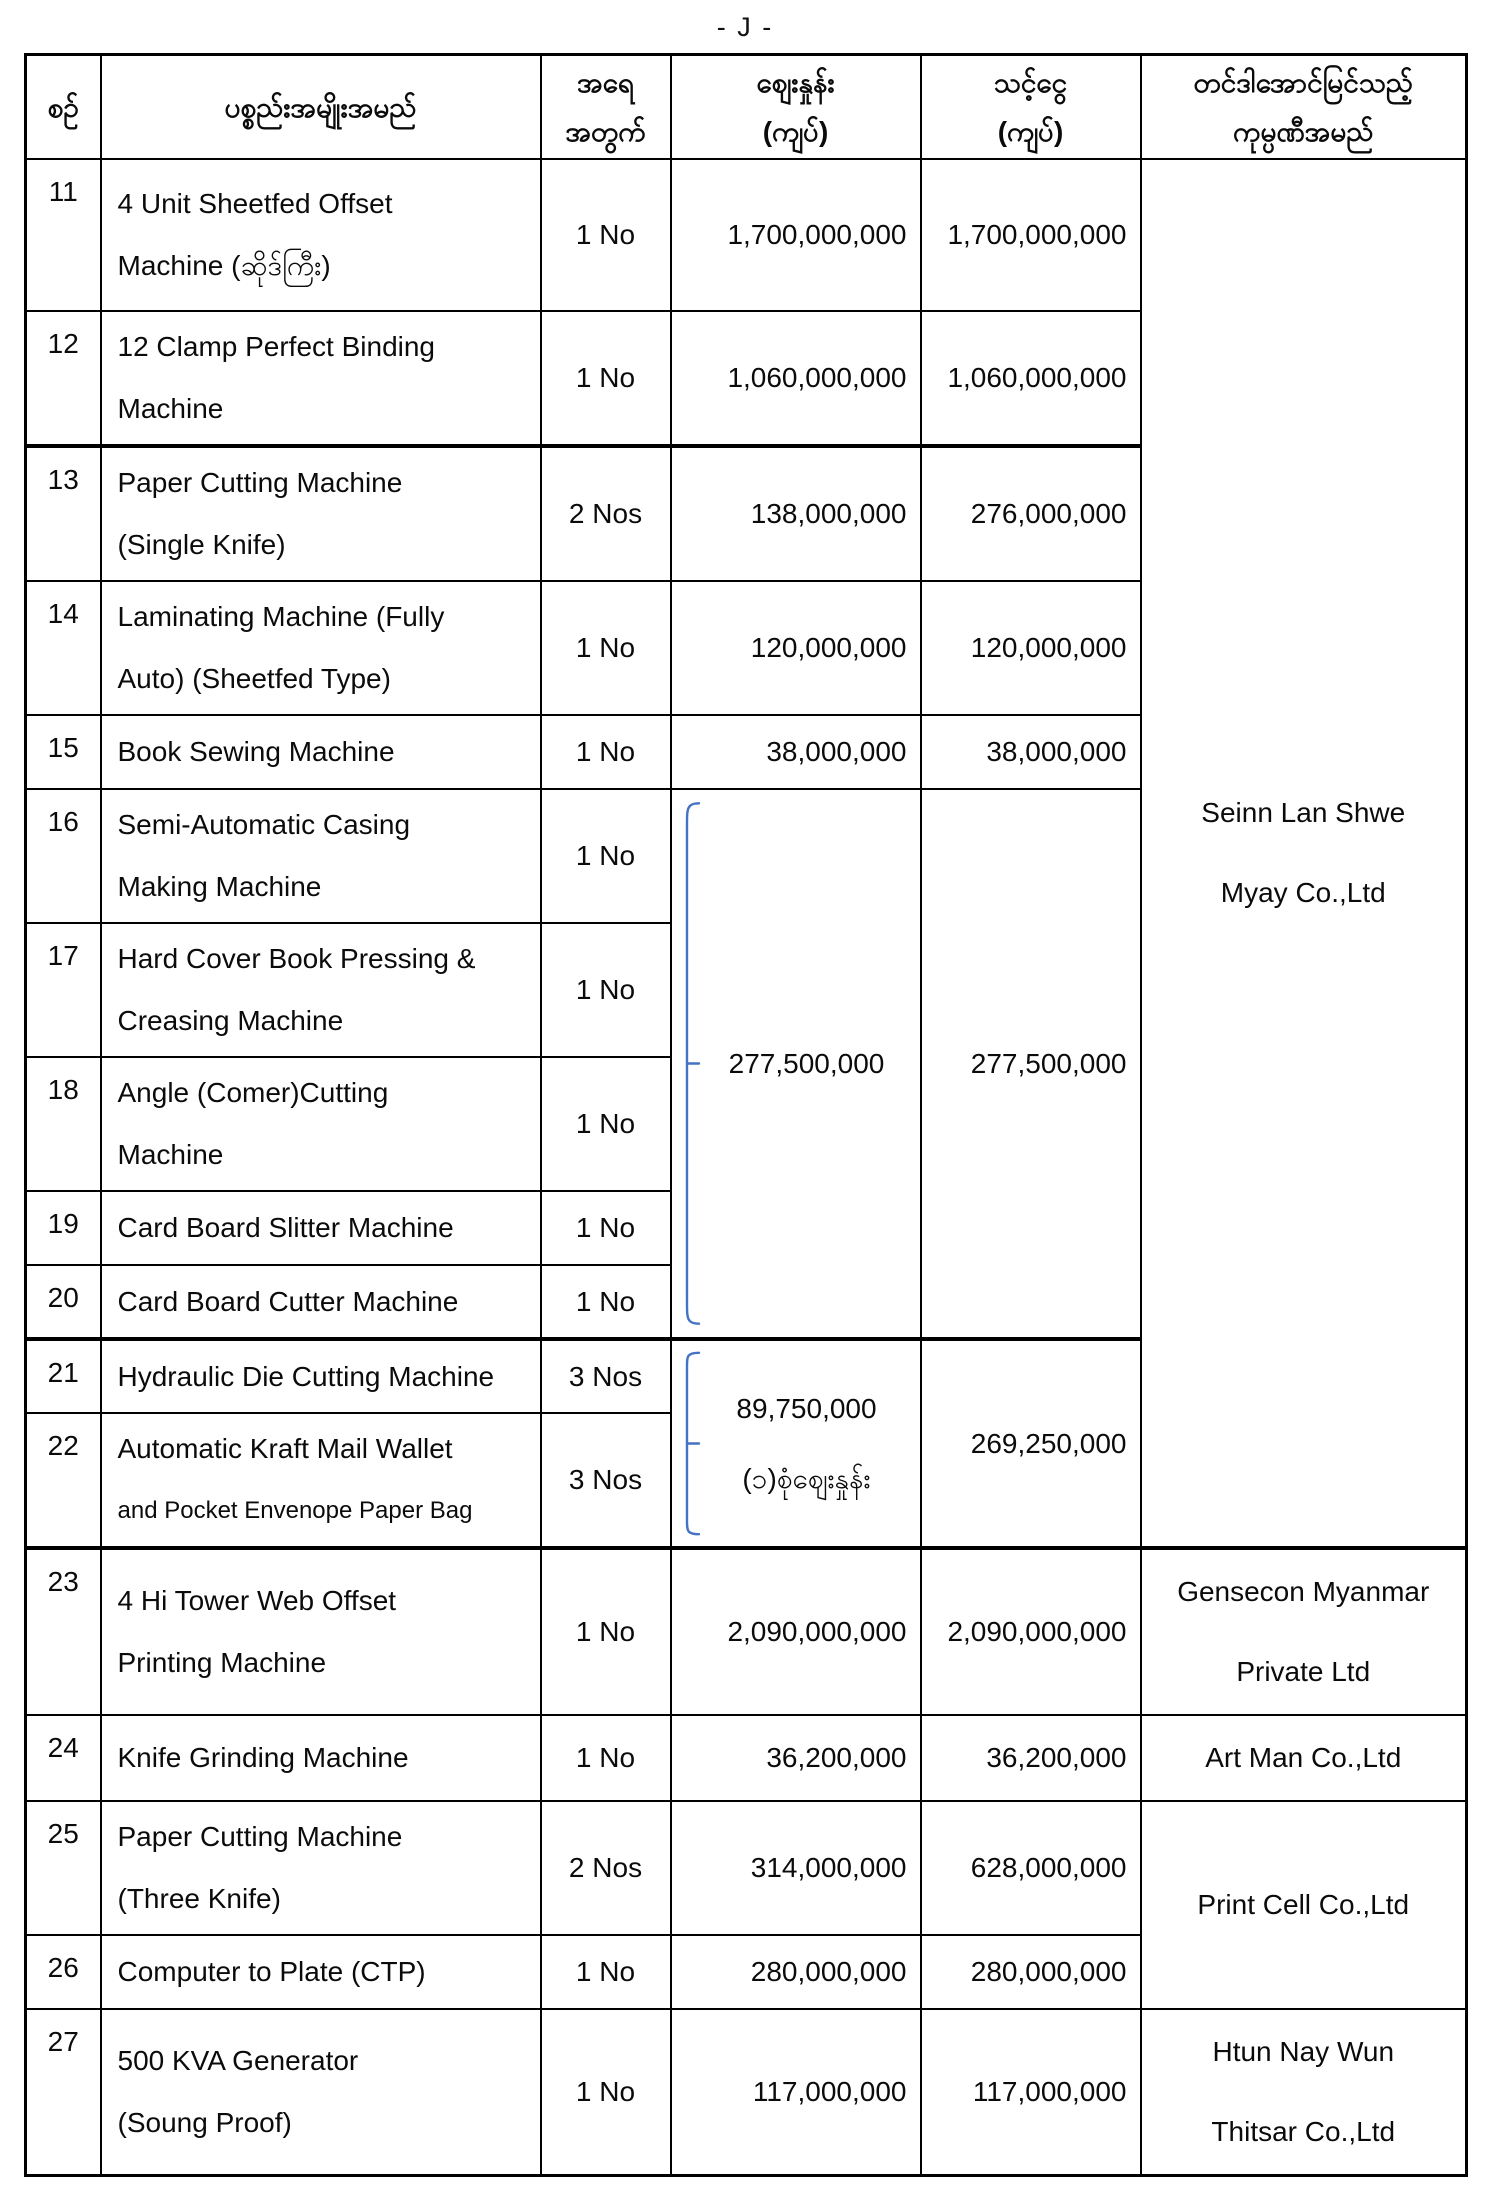 The width and height of the screenshot is (1490, 2197). I want to click on row-14-qty: 1 No, so click(605, 648).